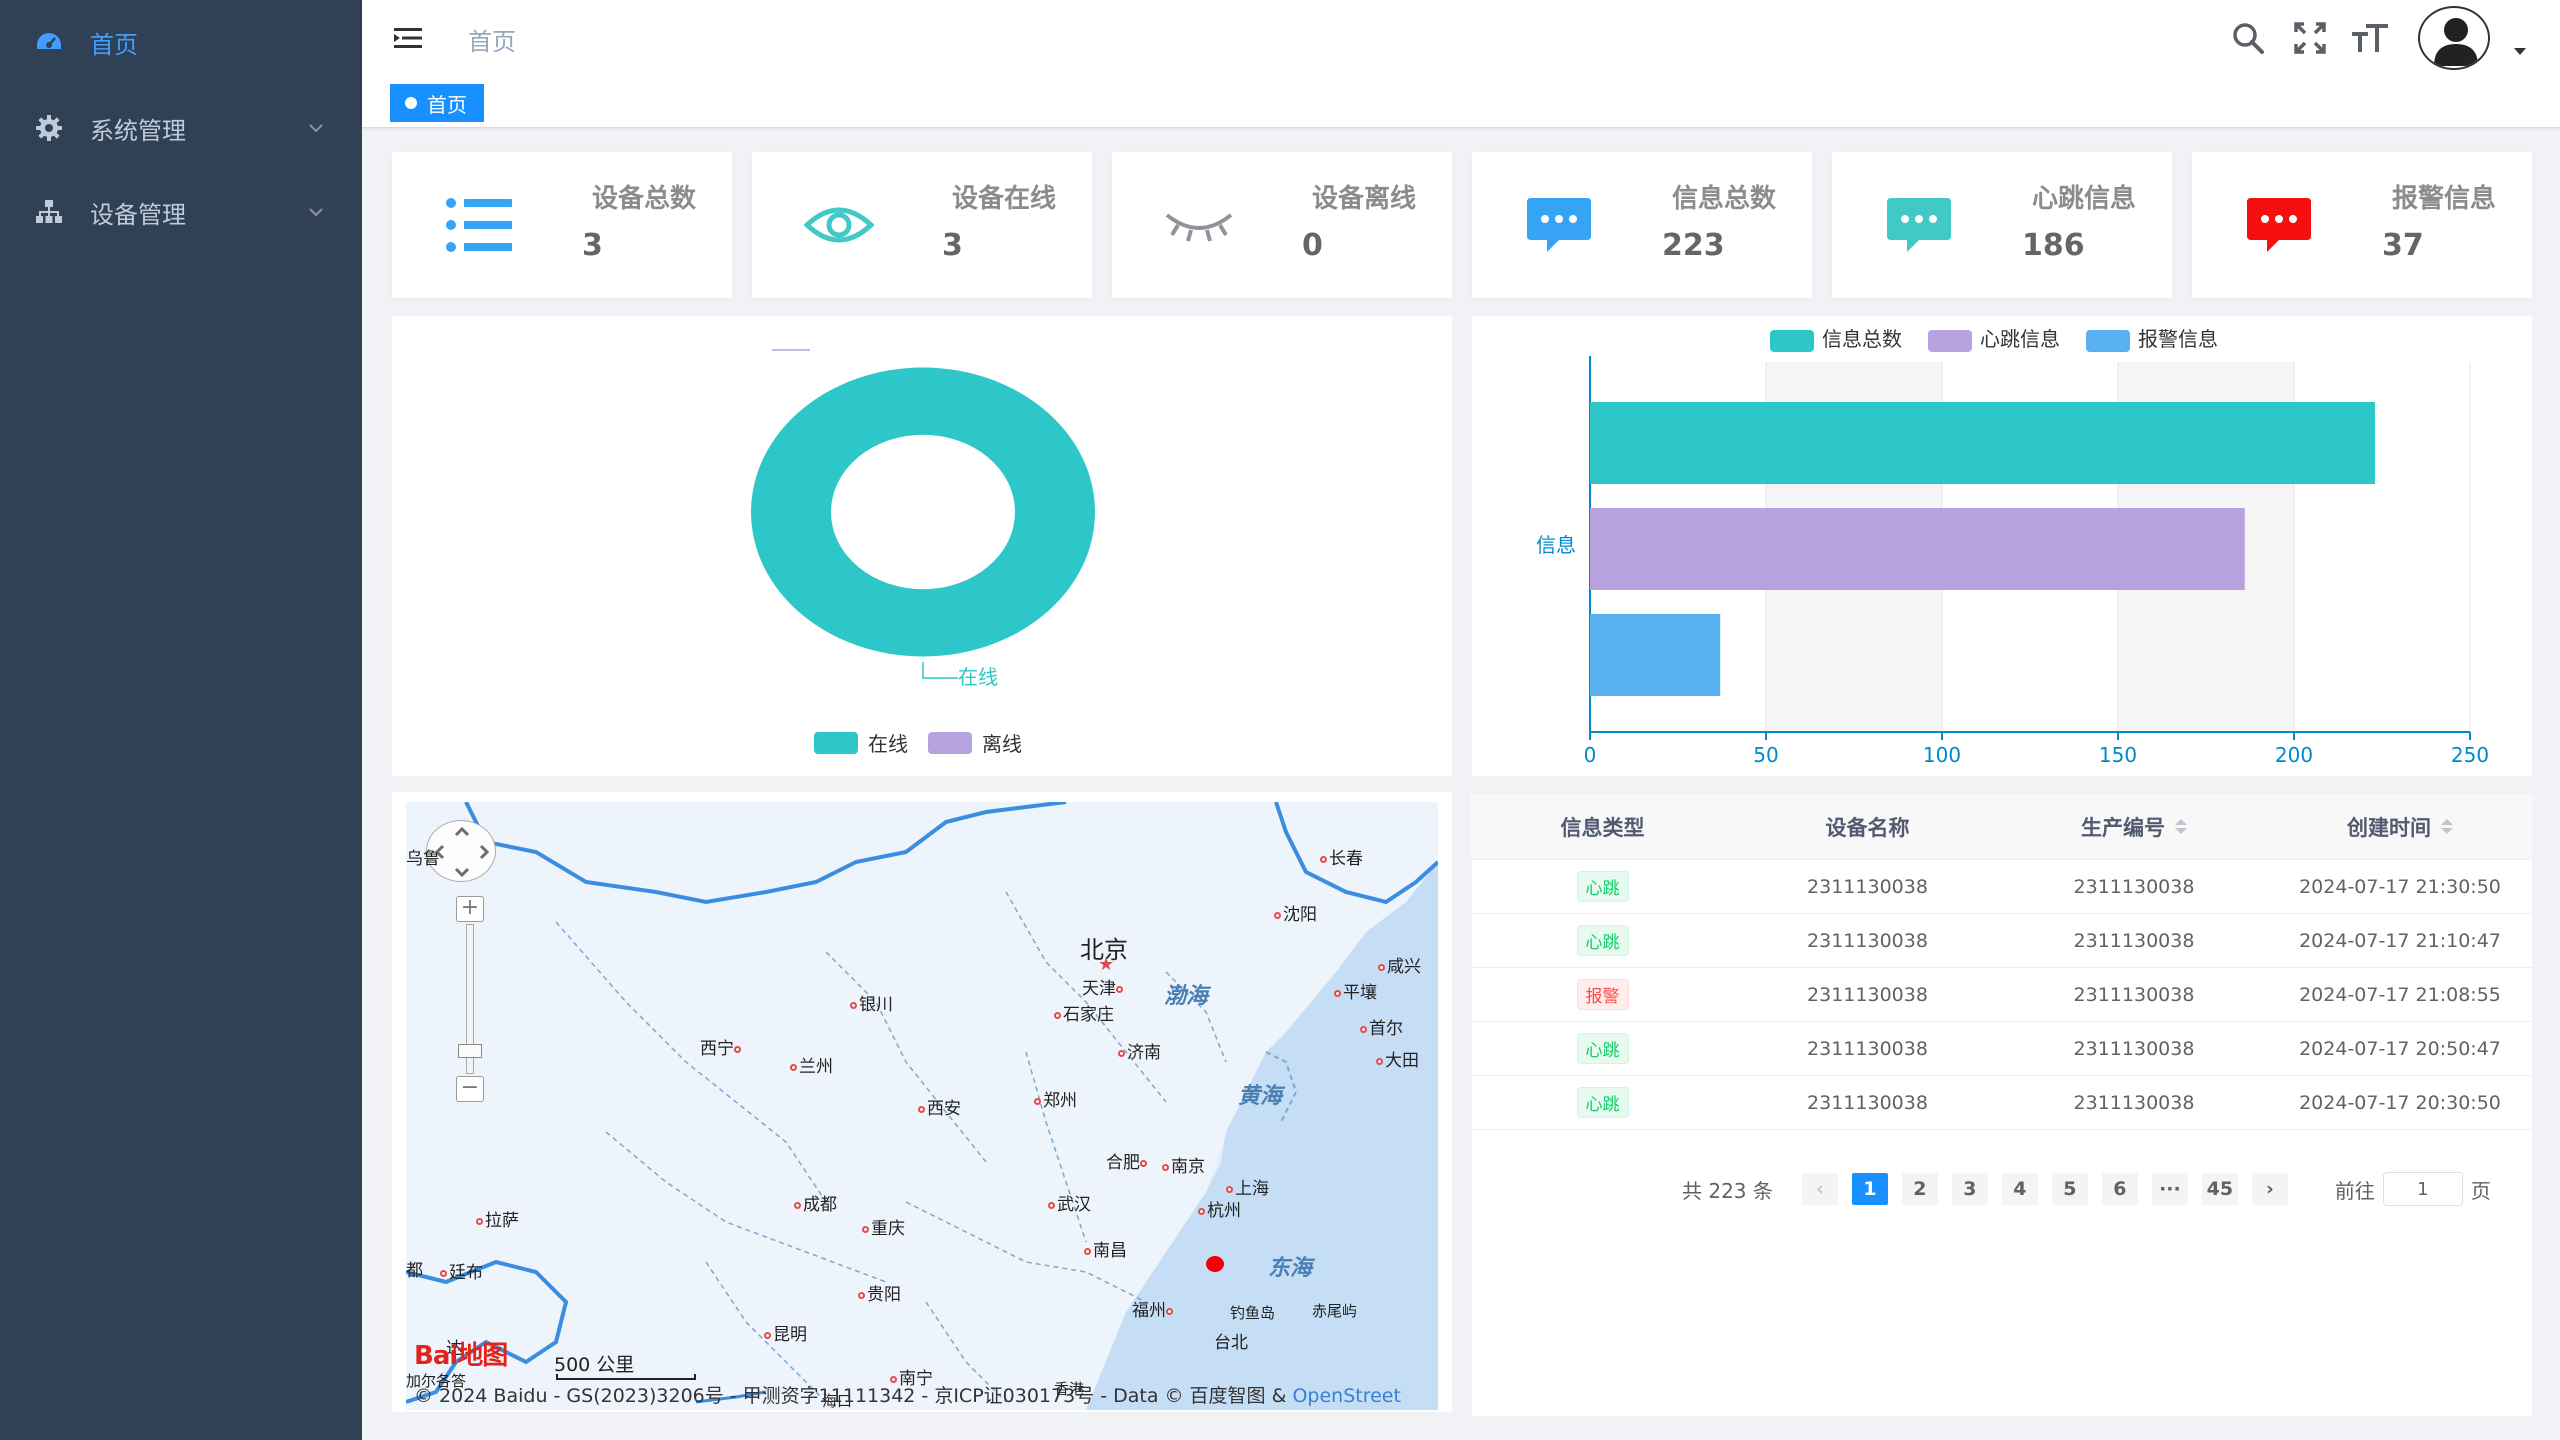 The image size is (2560, 1440). What do you see at coordinates (2053, 245) in the screenshot?
I see `stat-value: 186` at bounding box center [2053, 245].